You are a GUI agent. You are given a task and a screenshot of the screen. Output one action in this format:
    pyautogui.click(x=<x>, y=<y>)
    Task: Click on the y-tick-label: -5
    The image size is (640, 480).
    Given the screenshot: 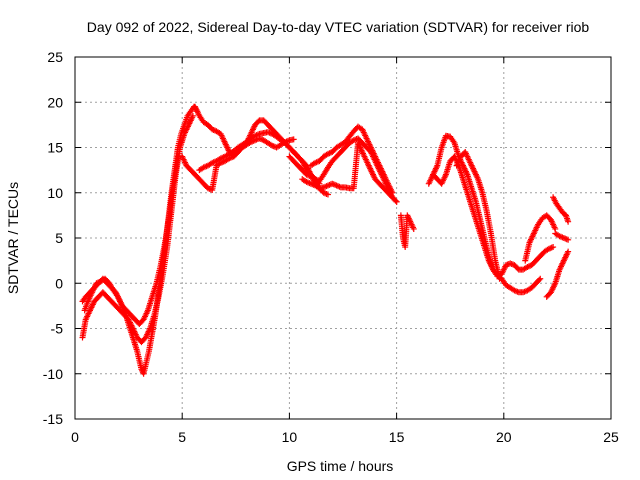 What is the action you would take?
    pyautogui.click(x=57, y=329)
    